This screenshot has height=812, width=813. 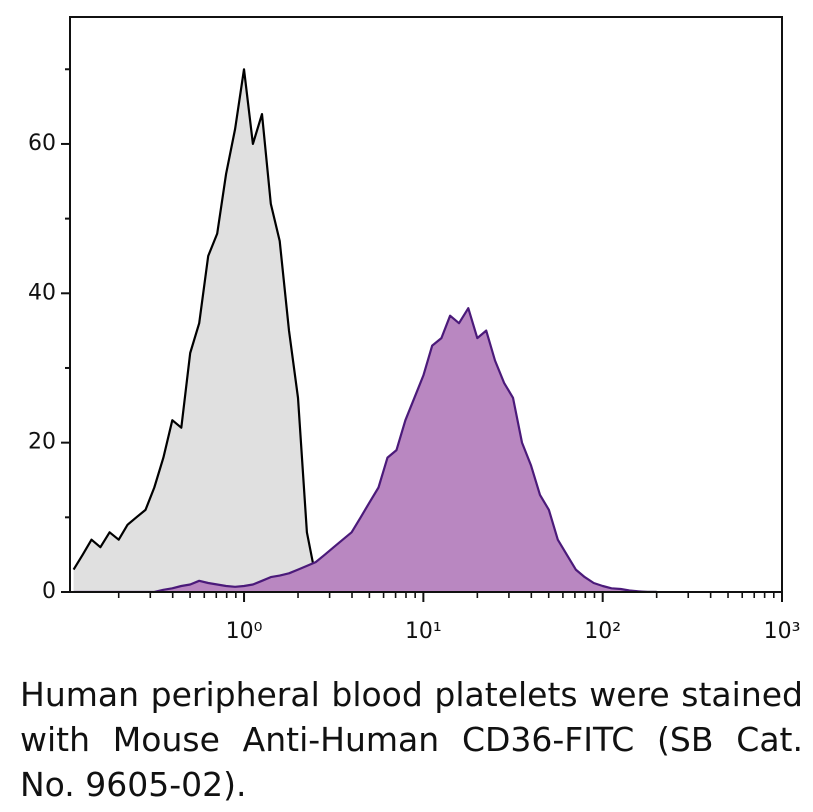 I want to click on y-tick-label: 60, so click(x=42, y=143).